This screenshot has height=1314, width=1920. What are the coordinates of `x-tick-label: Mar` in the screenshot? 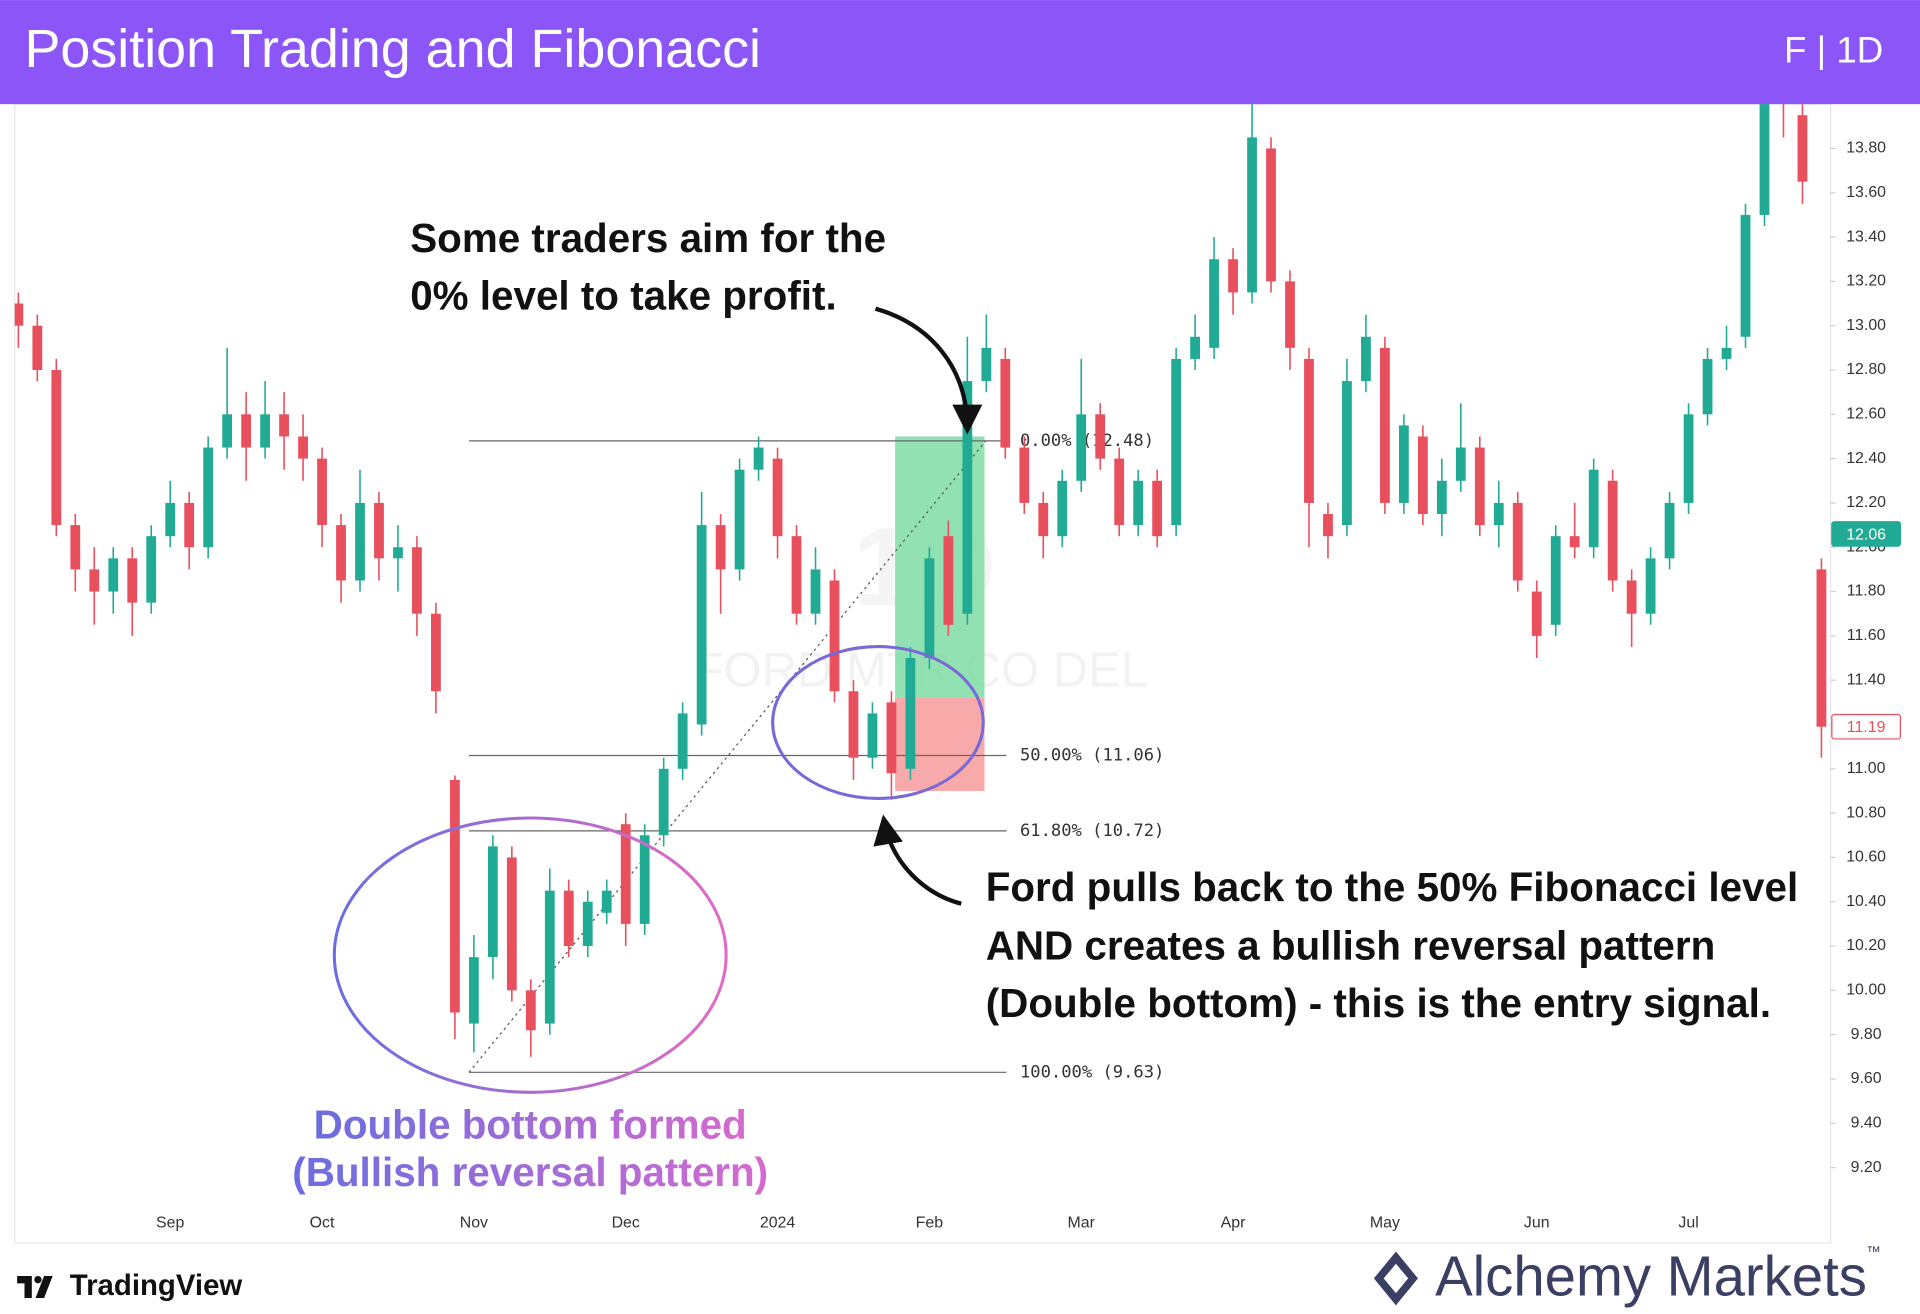 It's located at (1082, 1223).